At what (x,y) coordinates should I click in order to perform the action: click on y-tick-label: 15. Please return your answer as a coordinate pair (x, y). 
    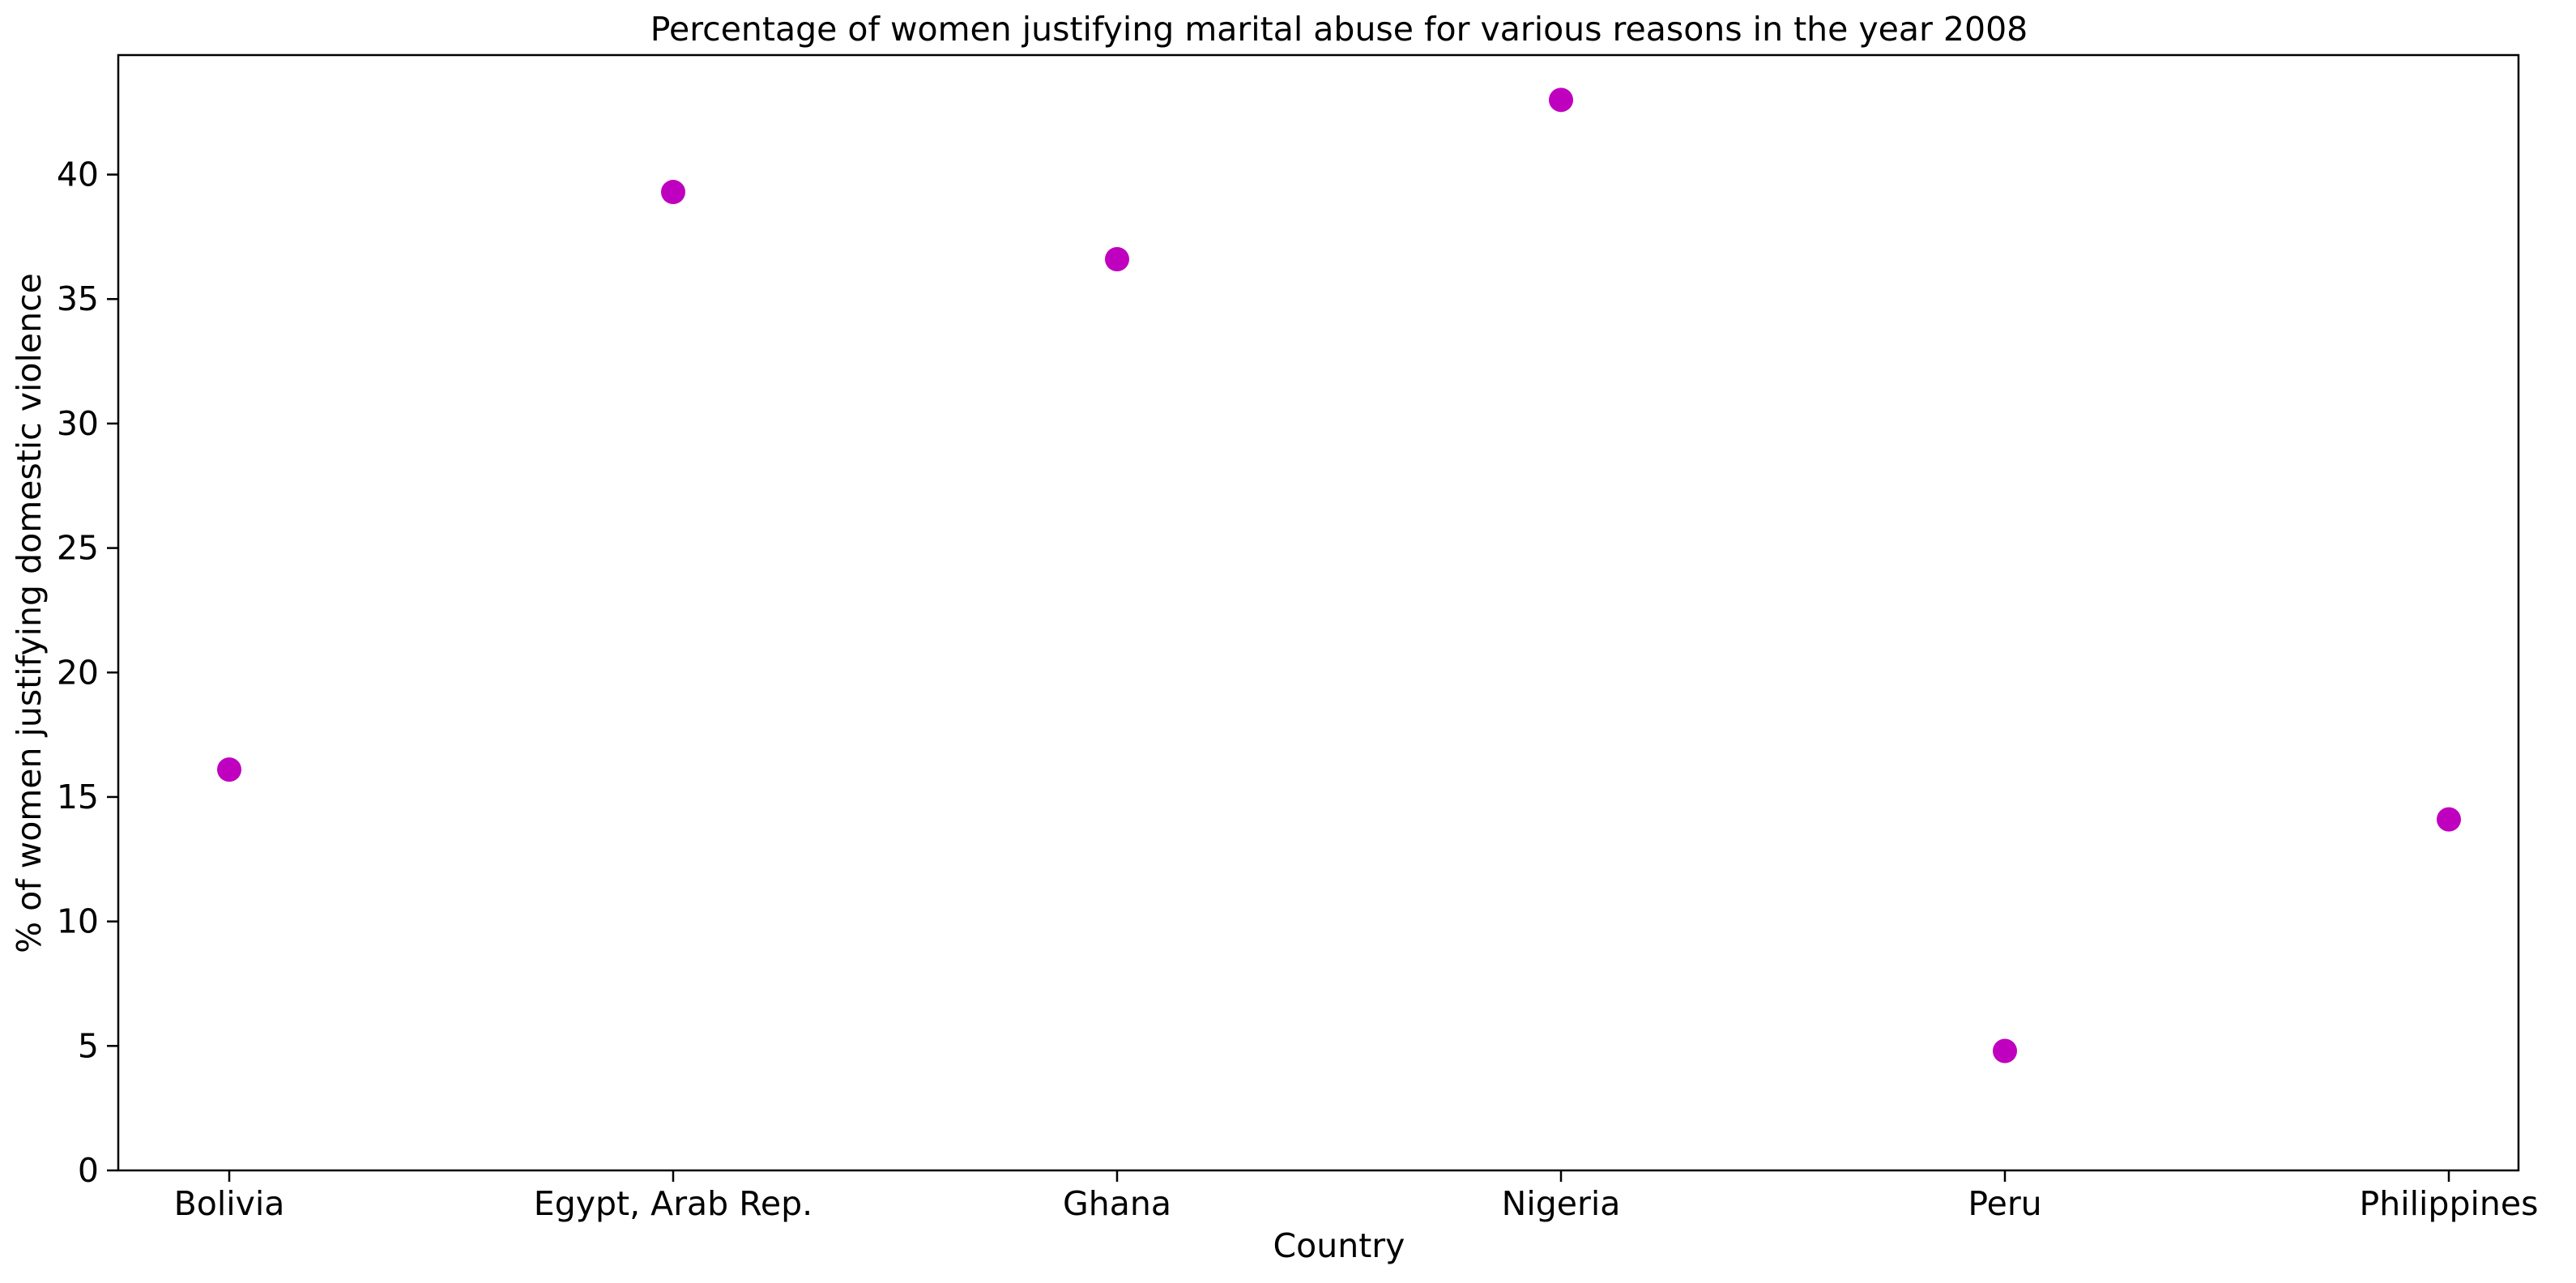
    Looking at the image, I should click on (78, 797).